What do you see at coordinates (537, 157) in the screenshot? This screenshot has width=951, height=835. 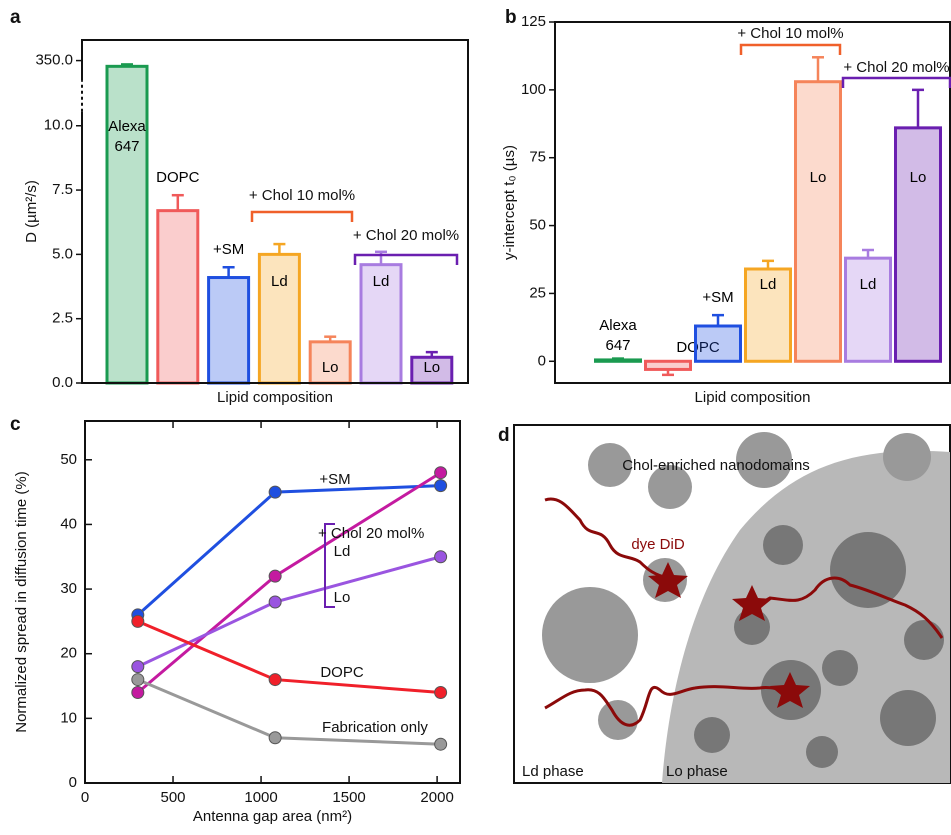 I see `y-tick-label: 75` at bounding box center [537, 157].